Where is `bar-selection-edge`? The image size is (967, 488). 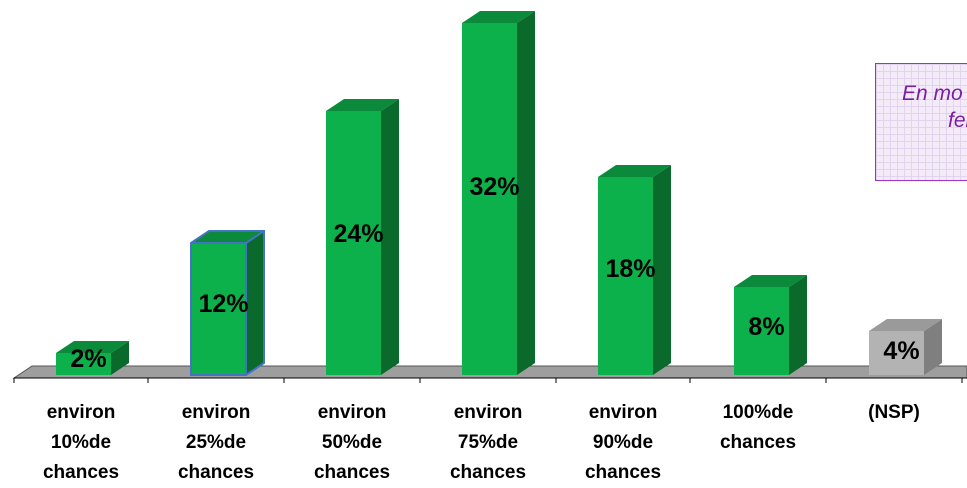
bar-selection-edge is located at coordinates (255, 237).